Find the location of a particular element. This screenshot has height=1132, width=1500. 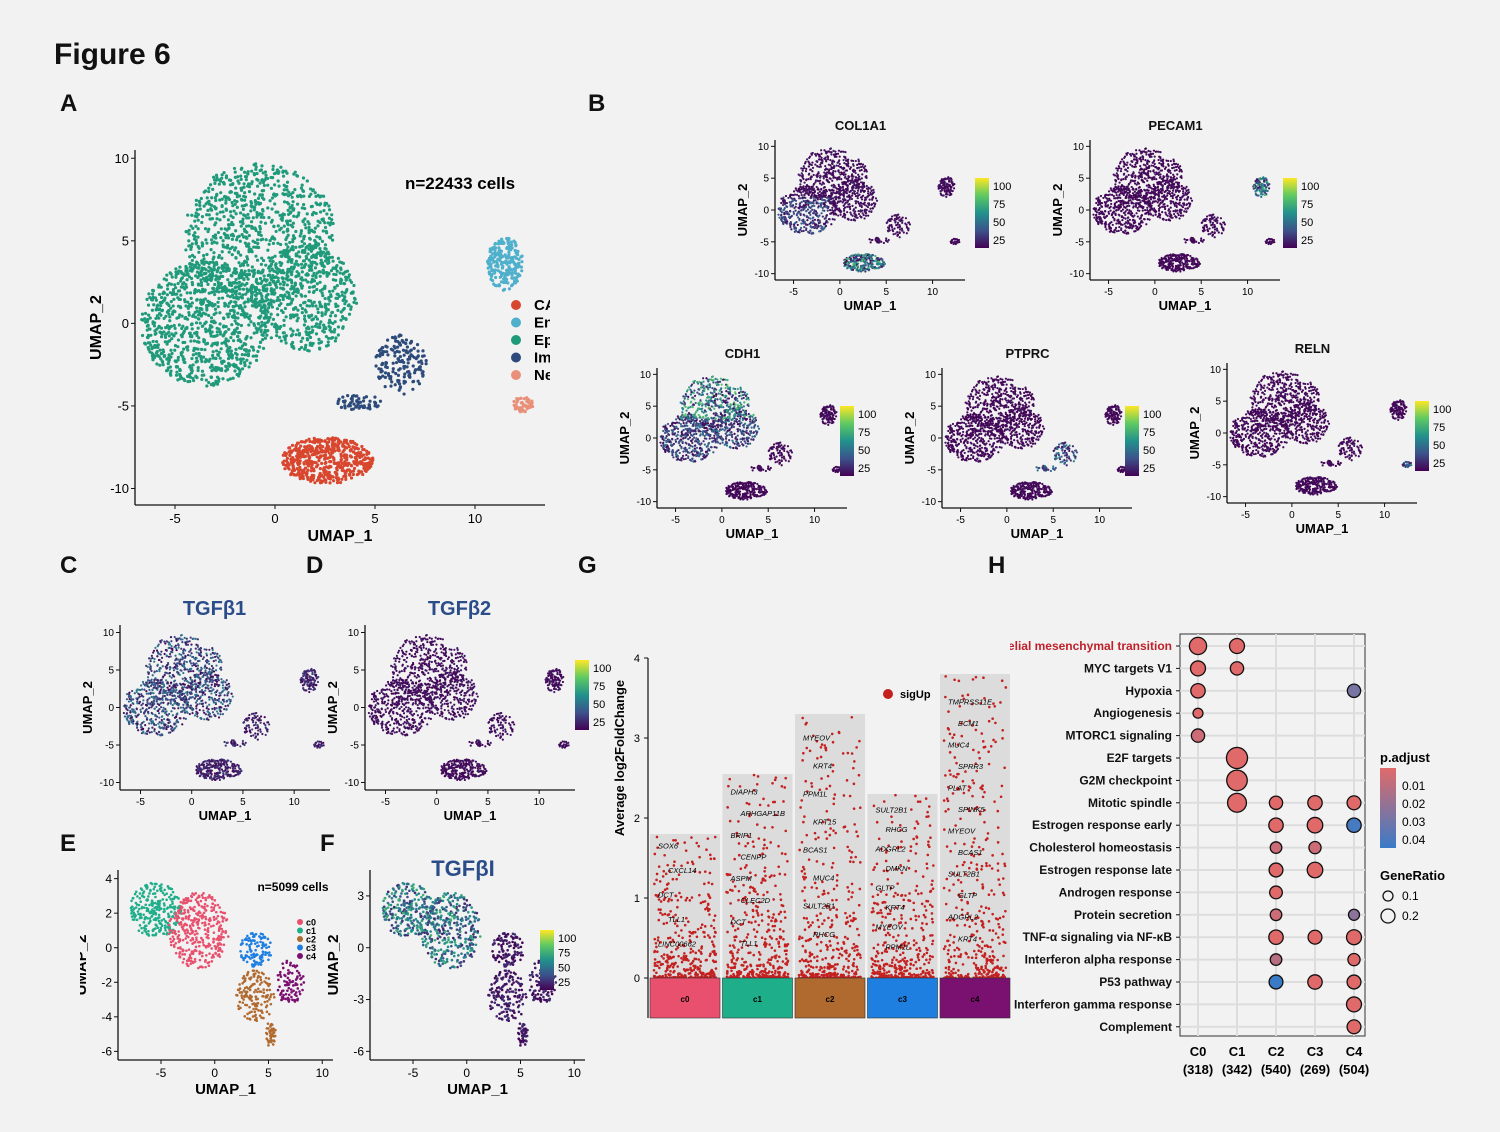

a-title: n=22433 cells is located at coordinates (460, 183).